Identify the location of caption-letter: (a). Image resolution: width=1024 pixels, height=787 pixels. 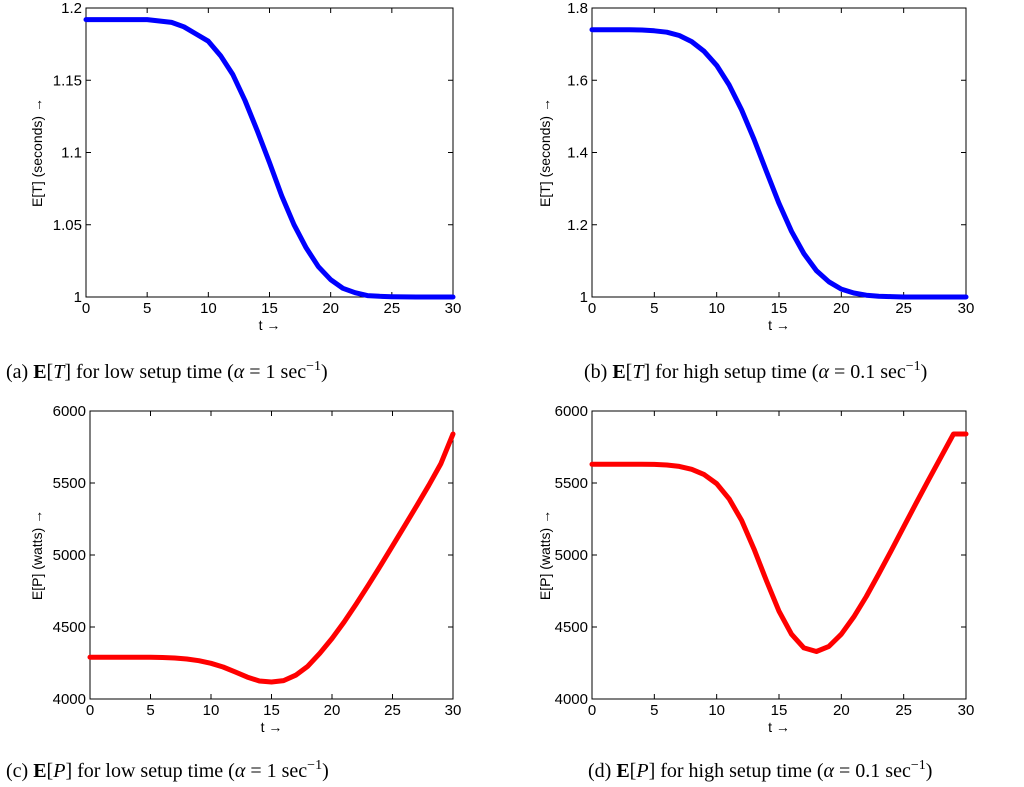
(19, 372).